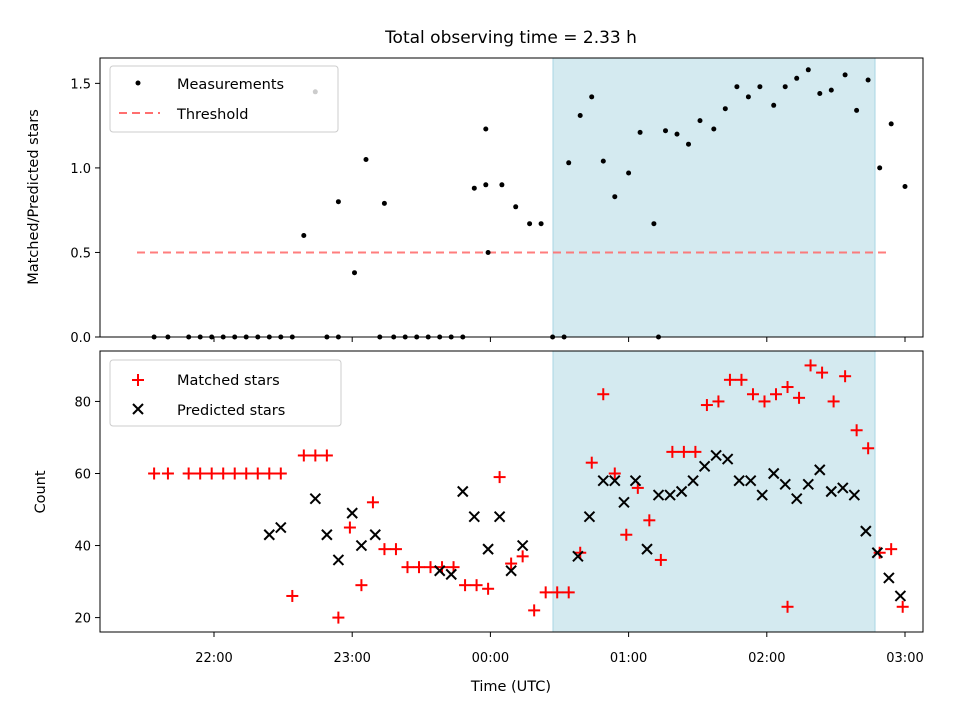  Describe the element at coordinates (510, 687) in the screenshot. I see `x-axis-label: Time (UTC)` at that location.